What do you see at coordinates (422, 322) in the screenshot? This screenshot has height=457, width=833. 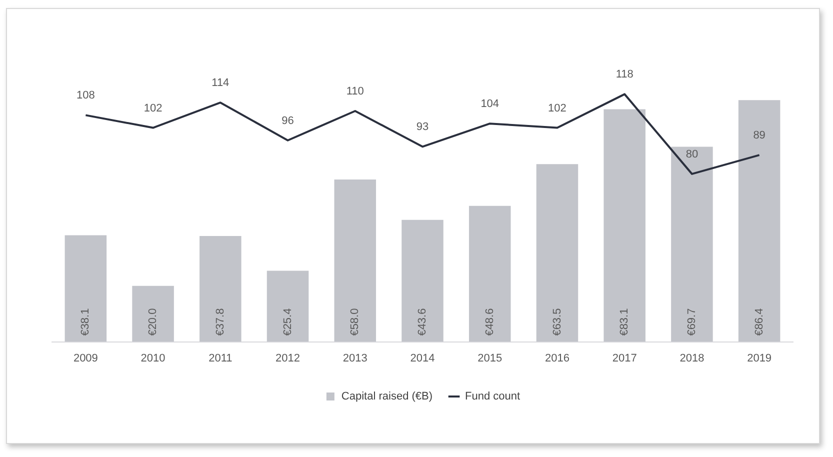 I see `data-label: €43.6` at bounding box center [422, 322].